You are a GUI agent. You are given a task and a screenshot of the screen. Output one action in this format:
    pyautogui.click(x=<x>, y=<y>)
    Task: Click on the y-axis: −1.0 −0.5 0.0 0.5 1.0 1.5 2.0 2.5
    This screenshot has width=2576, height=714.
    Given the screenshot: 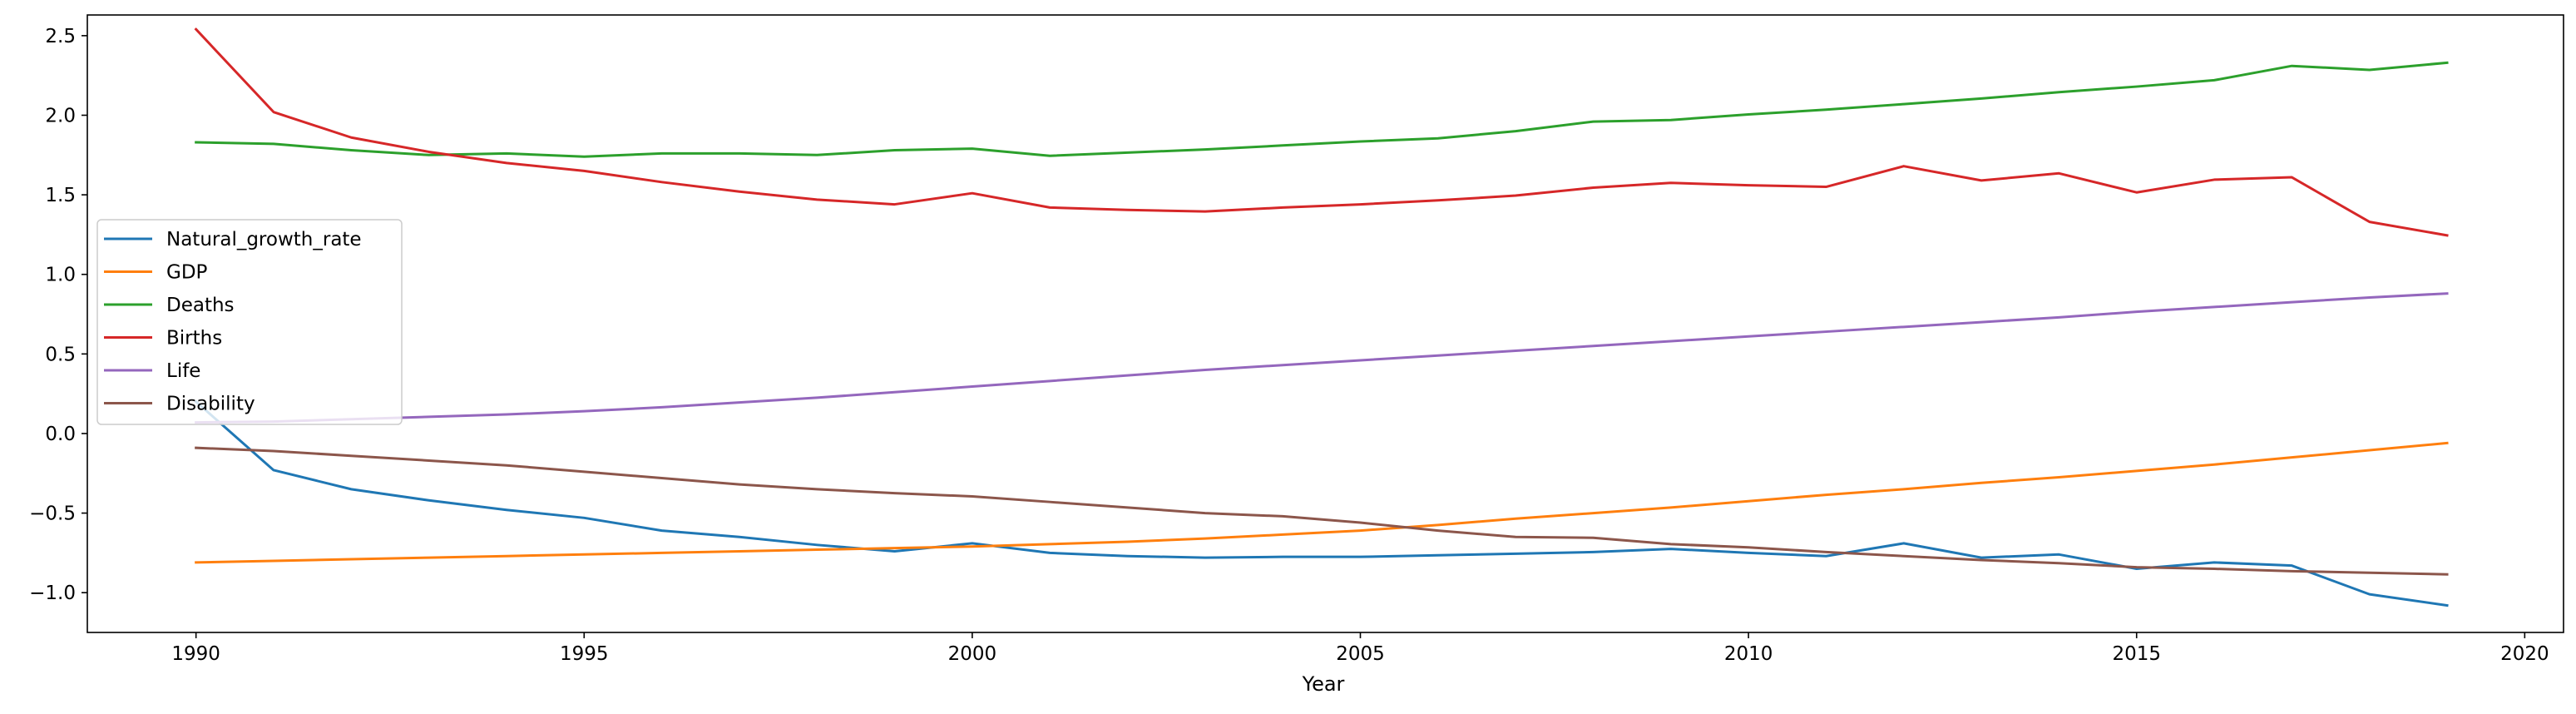 What is the action you would take?
    pyautogui.click(x=58, y=315)
    